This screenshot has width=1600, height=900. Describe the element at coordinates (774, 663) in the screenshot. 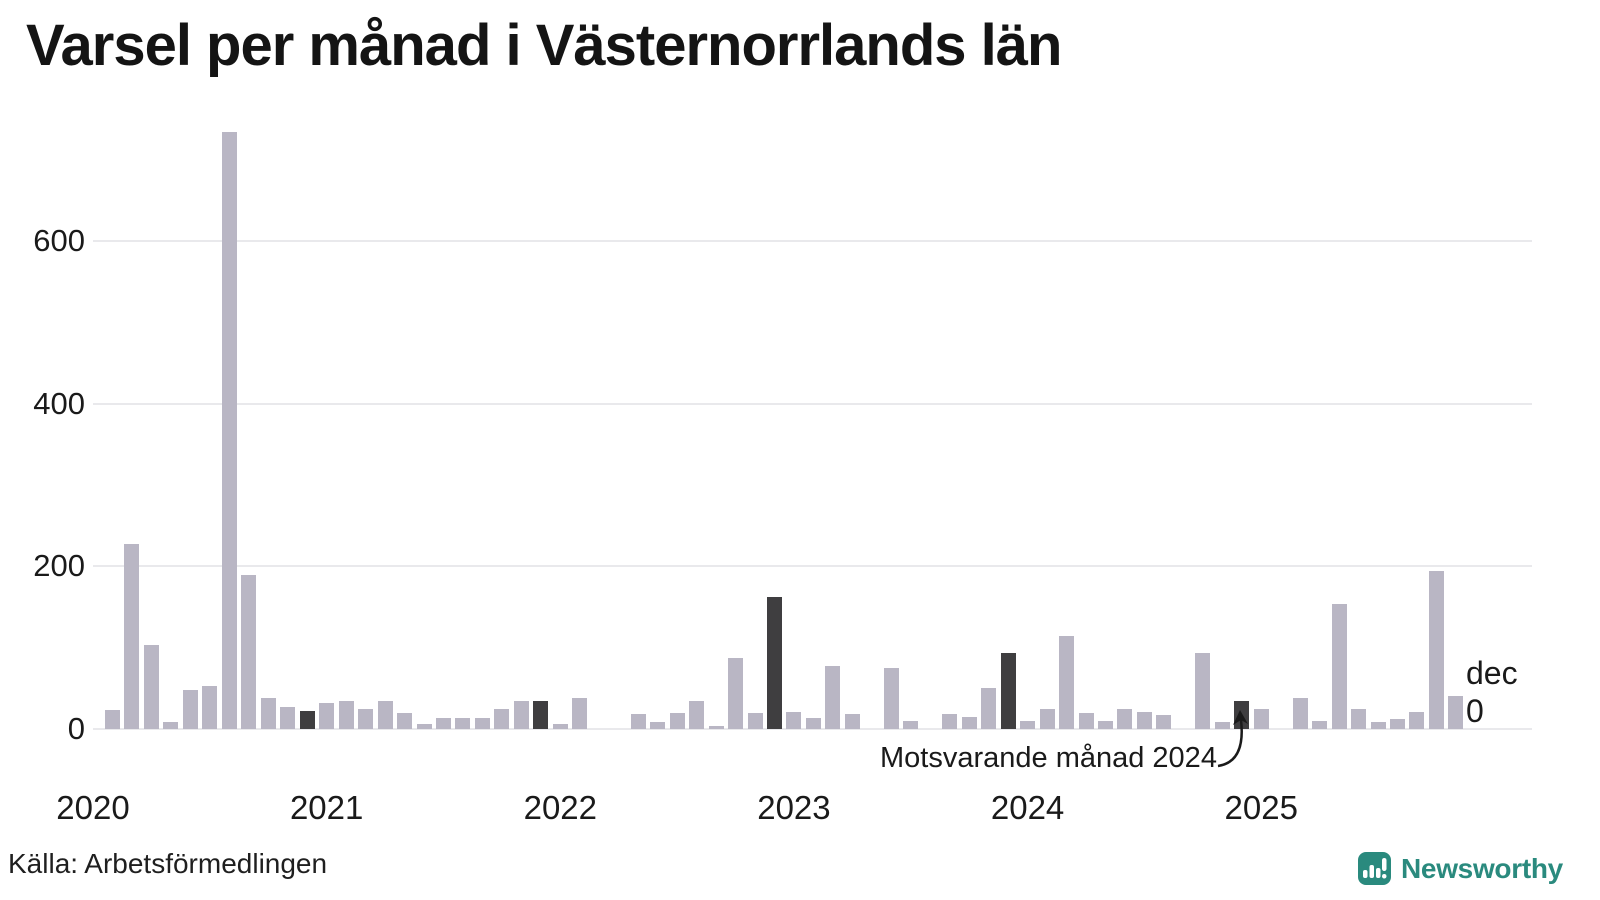

I see `bar-dec-2022` at that location.